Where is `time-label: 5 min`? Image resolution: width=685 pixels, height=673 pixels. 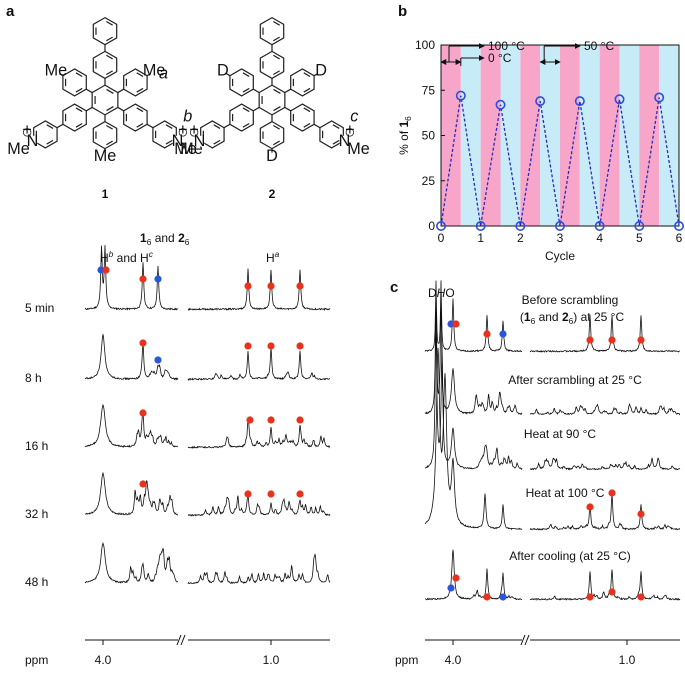 time-label: 5 min is located at coordinates (39, 308).